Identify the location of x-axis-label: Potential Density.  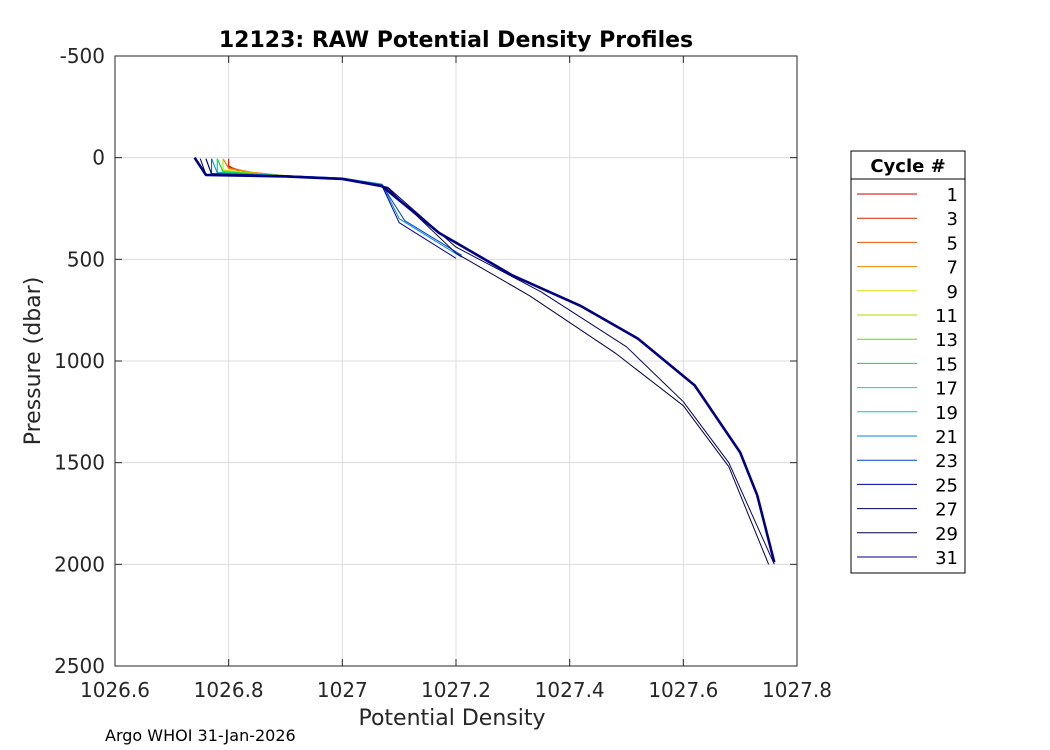
(451, 718).